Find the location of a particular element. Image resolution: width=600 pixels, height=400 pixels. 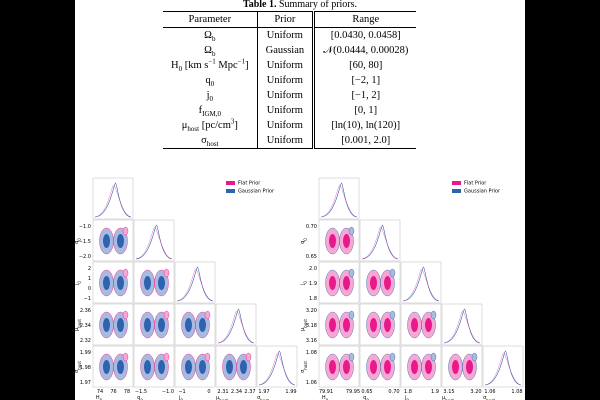

x-tick-label: 1.9 is located at coordinates (435, 392).